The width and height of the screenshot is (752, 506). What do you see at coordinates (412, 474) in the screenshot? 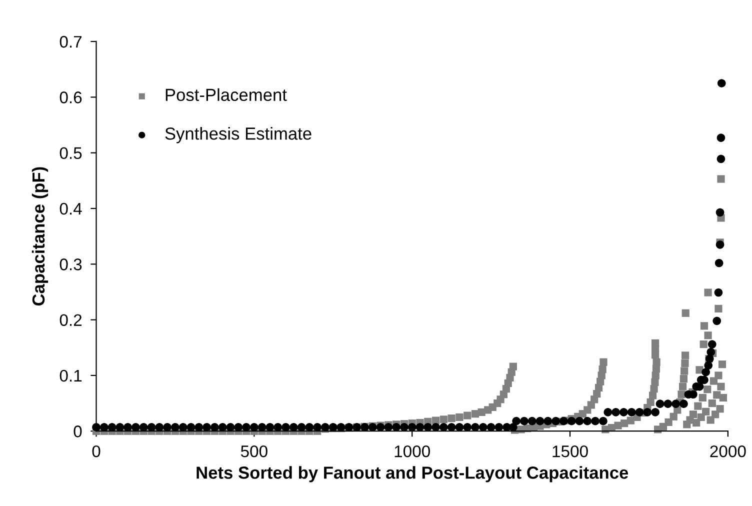
I see `x-axis-title: Nets Sorted by Fanout and Post-Layout Capacitance` at bounding box center [412, 474].